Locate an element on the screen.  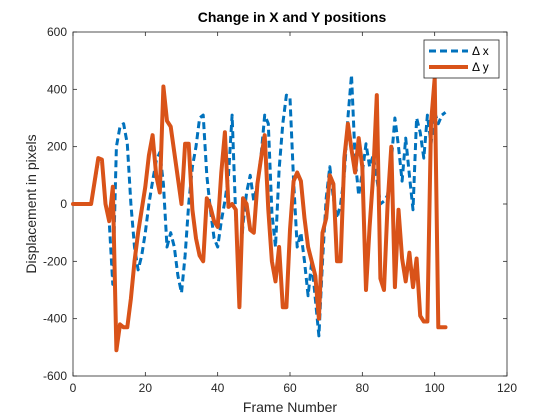
legend: Δ x Δ y is located at coordinates (461, 59).